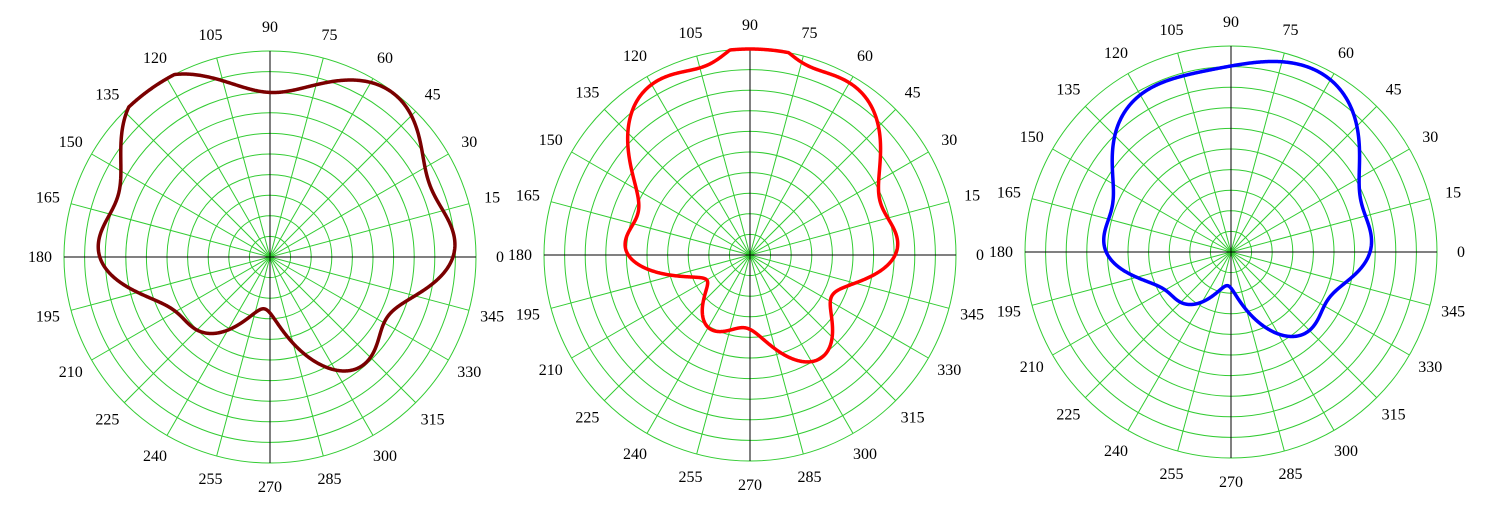 This screenshot has height=530, width=1500. I want to click on angle-tick-label: 285, so click(810, 477).